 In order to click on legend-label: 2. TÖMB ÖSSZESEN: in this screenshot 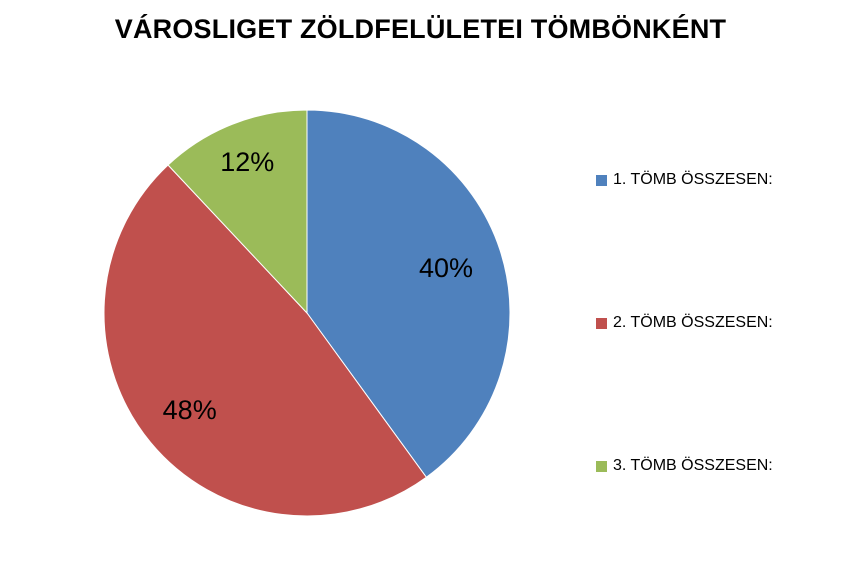, I will do `click(693, 322)`.